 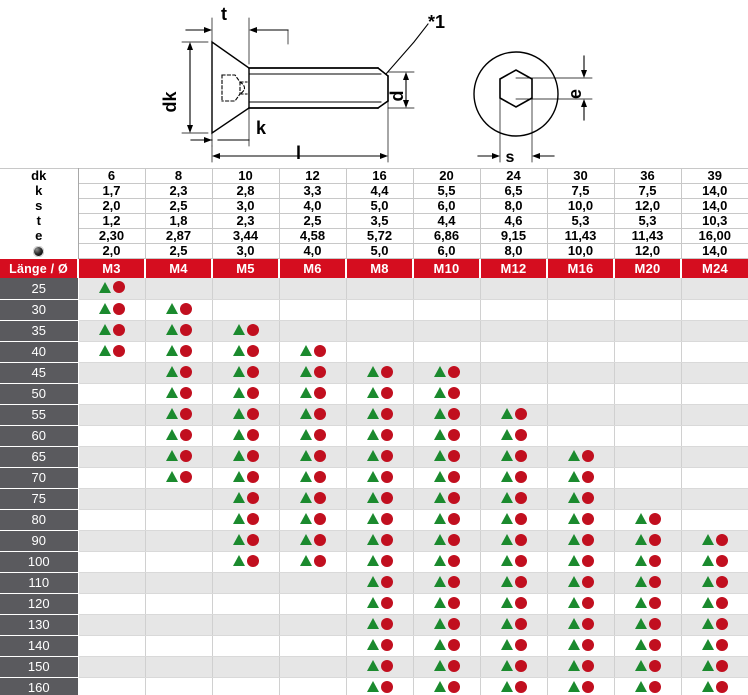 I want to click on header-m12: M12, so click(x=514, y=268).